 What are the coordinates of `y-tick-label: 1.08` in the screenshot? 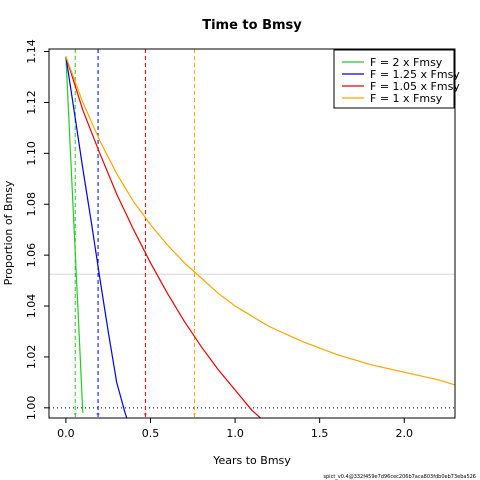 It's located at (31, 204).